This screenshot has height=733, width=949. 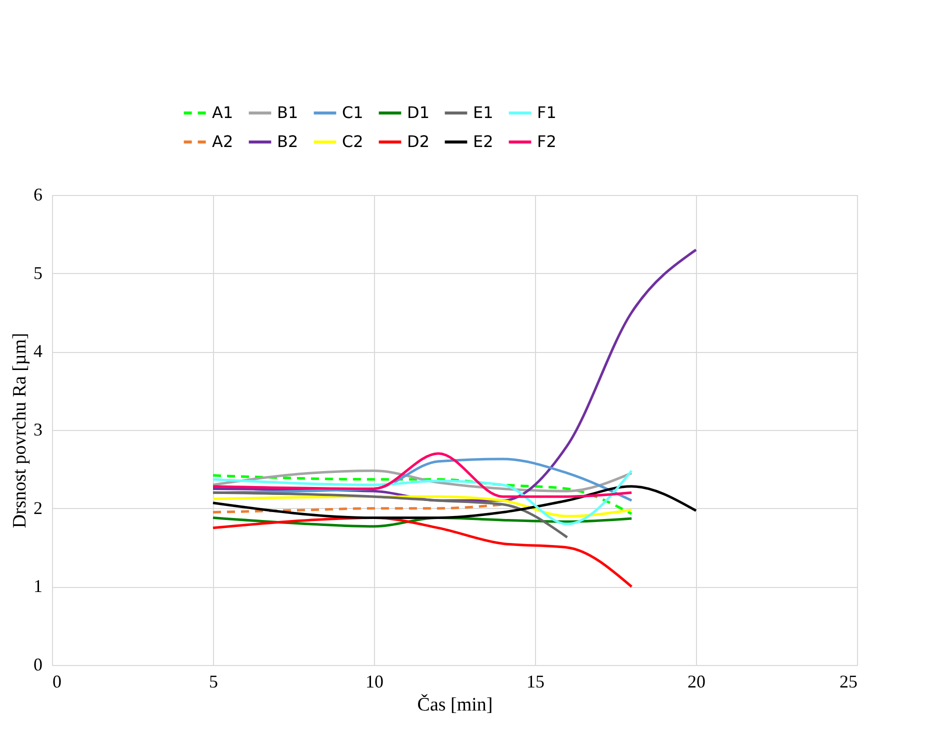 I want to click on x-tick-label: 15, so click(x=535, y=682).